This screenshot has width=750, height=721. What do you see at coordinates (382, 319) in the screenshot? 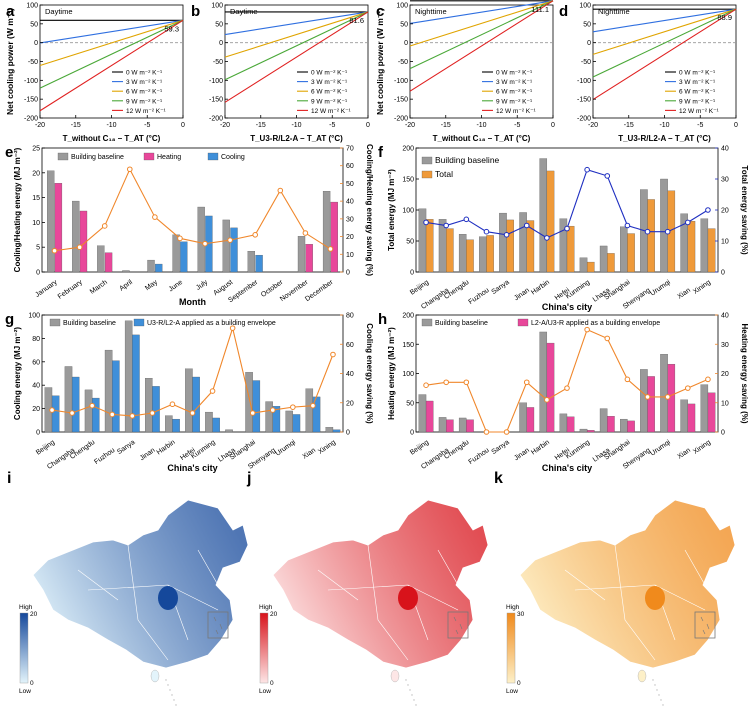
I see `panel-letter: h` at bounding box center [382, 319].